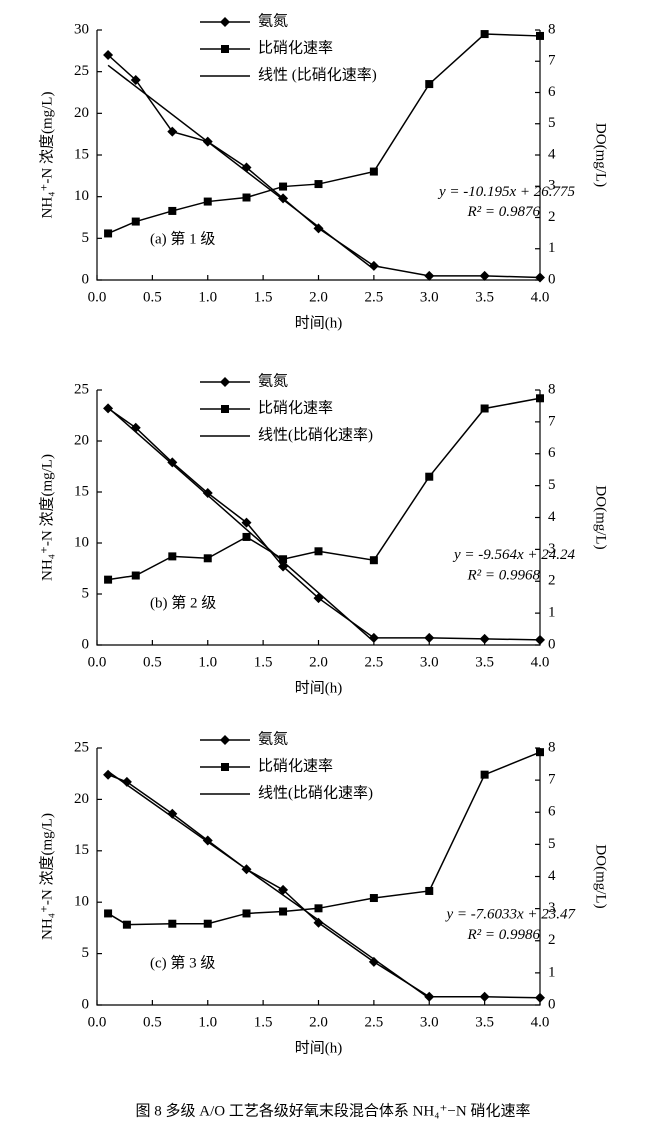 This screenshot has height=1139, width=666. Describe the element at coordinates (503, 935) in the screenshot. I see `annotation: R² = 0.9986` at that location.